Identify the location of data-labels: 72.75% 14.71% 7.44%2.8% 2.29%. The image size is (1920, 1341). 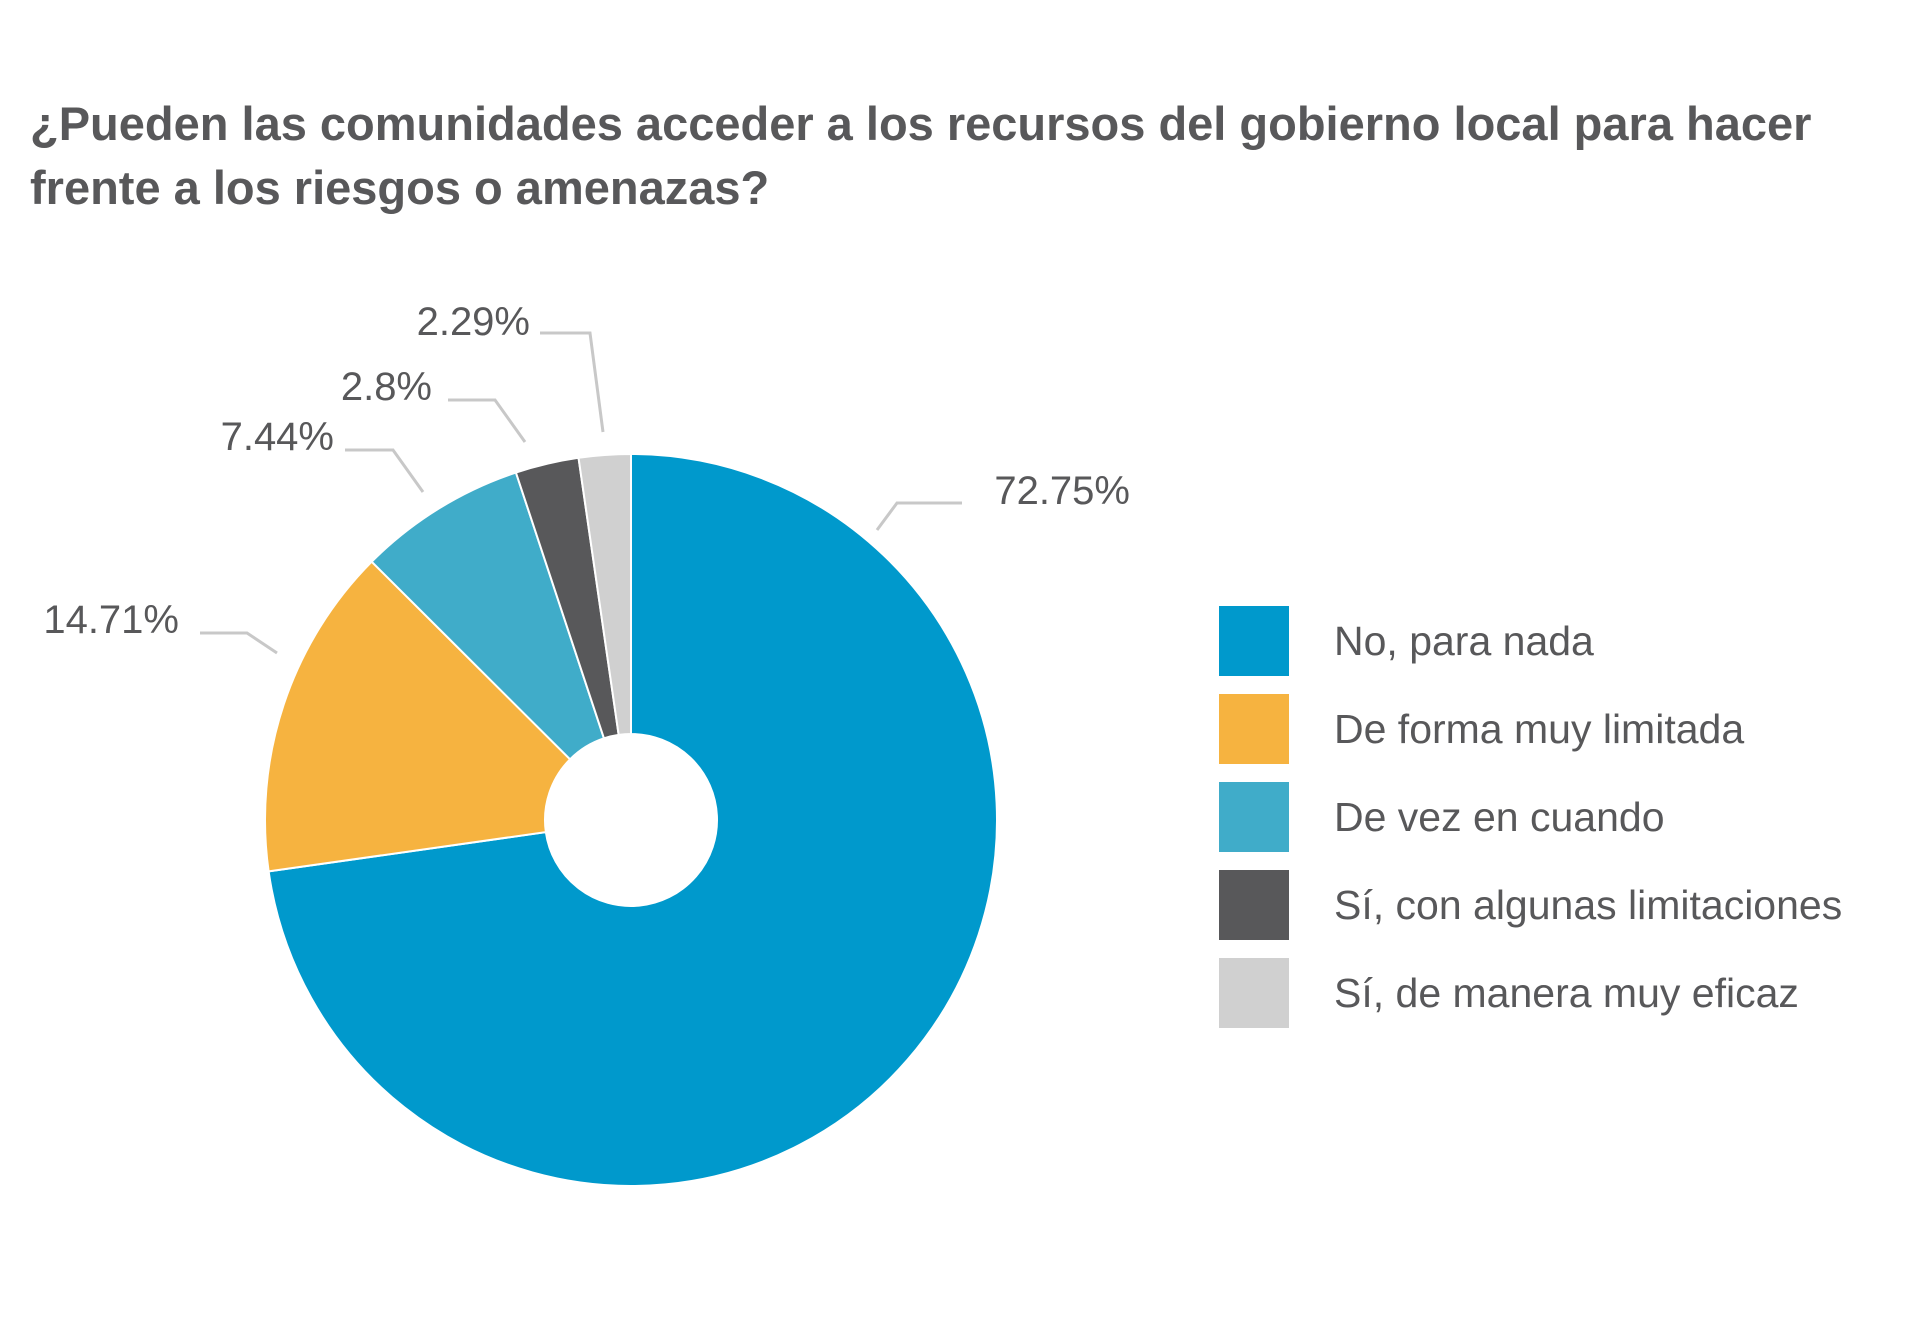
(586, 471).